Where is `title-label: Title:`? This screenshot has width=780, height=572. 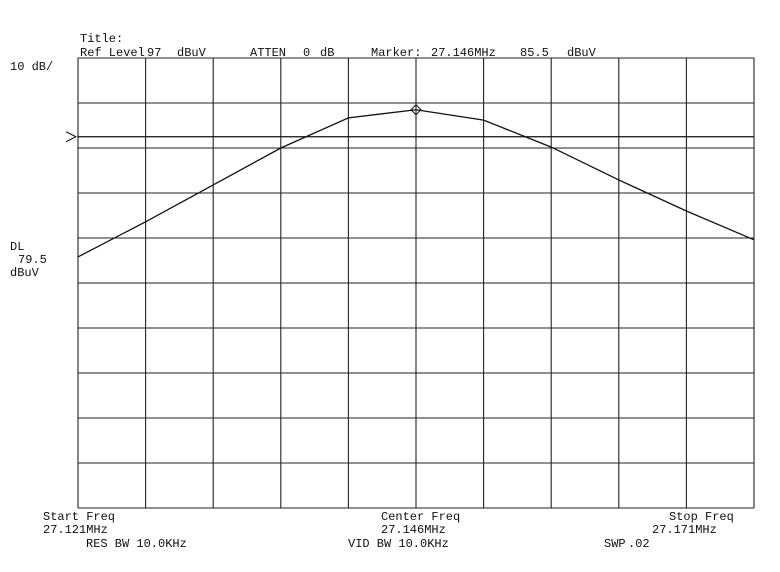
title-label: Title: is located at coordinates (101, 39).